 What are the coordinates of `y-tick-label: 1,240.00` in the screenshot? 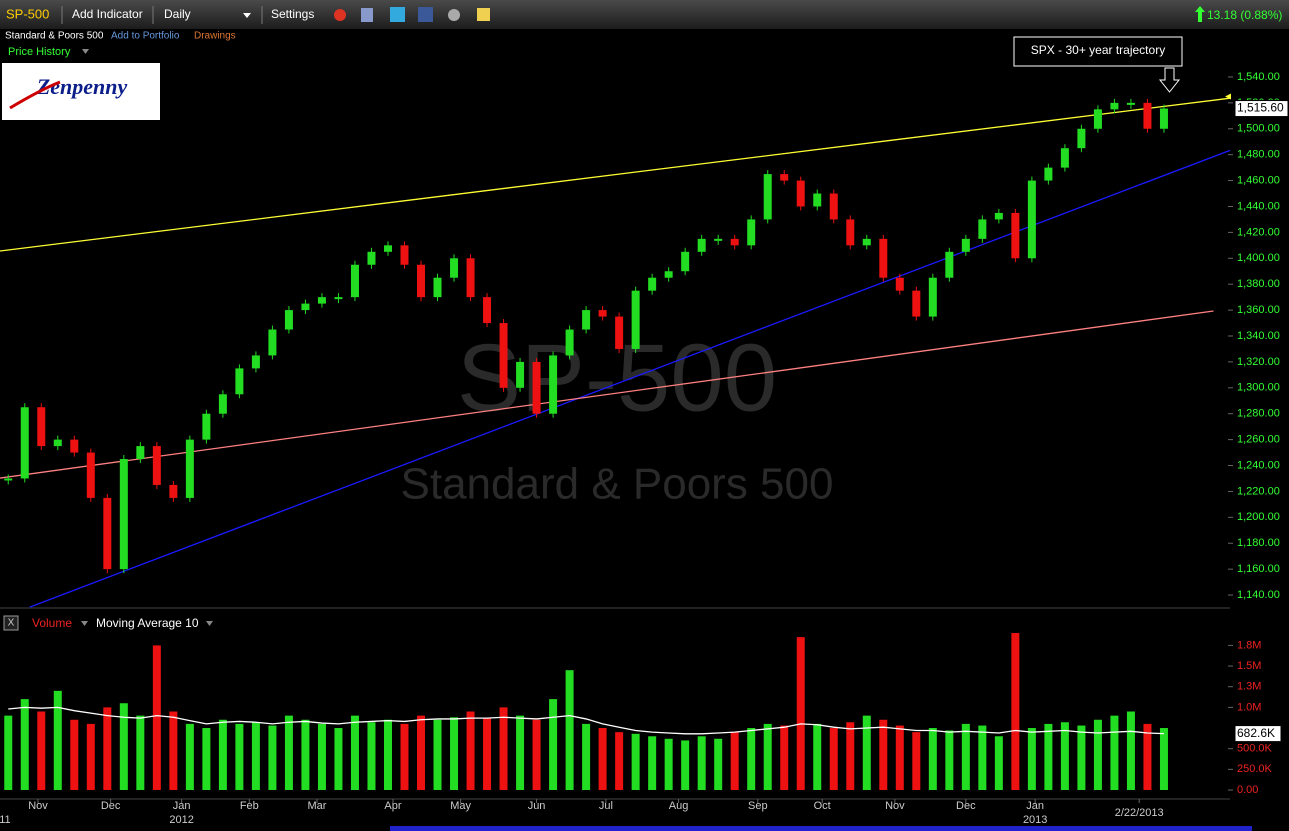 It's located at (1258, 465).